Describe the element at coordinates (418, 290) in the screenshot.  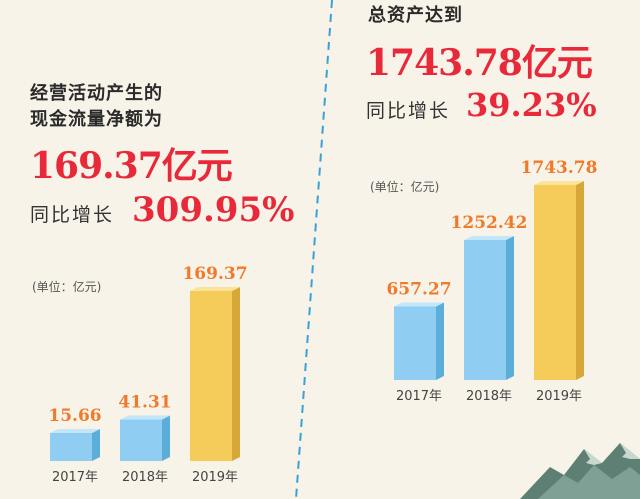
I see `bar-value-label: 657.27` at that location.